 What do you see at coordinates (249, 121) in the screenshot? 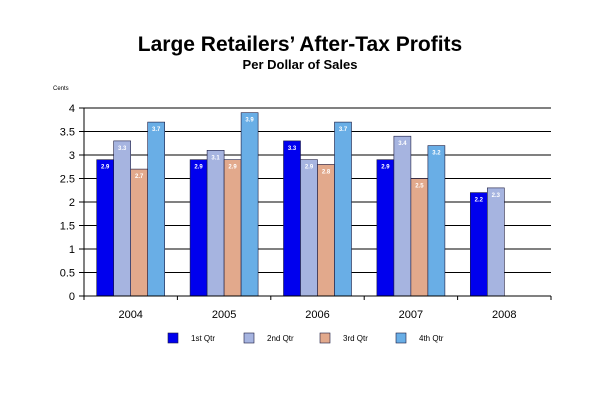
I see `bar-data-label: 3.9` at bounding box center [249, 121].